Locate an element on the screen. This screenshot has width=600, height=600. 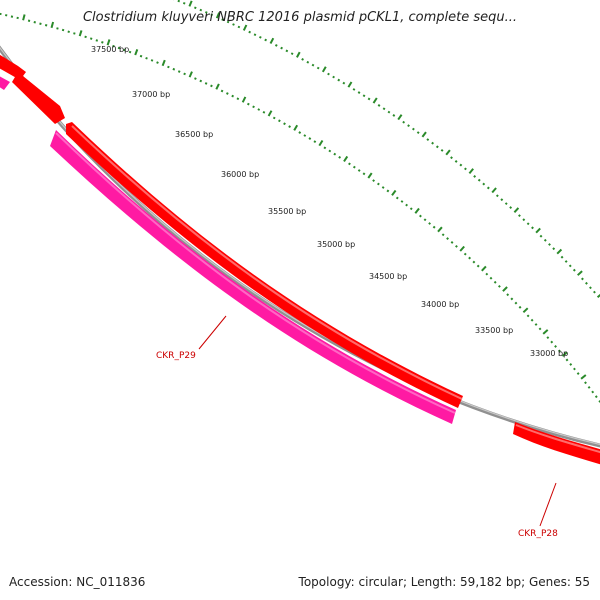
scale-label-35000: 35000 bp is located at coordinates (336, 244).